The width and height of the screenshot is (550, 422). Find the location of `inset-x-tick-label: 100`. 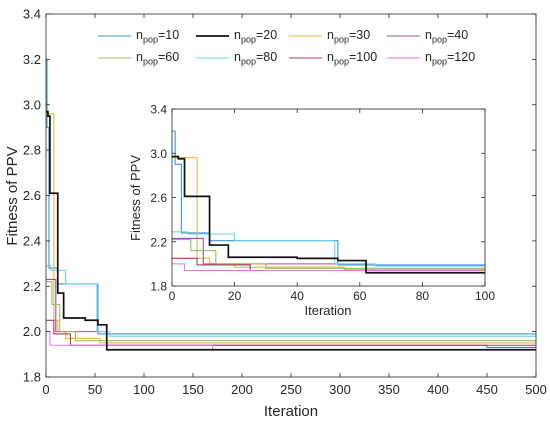

inset-x-tick-label: 100 is located at coordinates (485, 296).